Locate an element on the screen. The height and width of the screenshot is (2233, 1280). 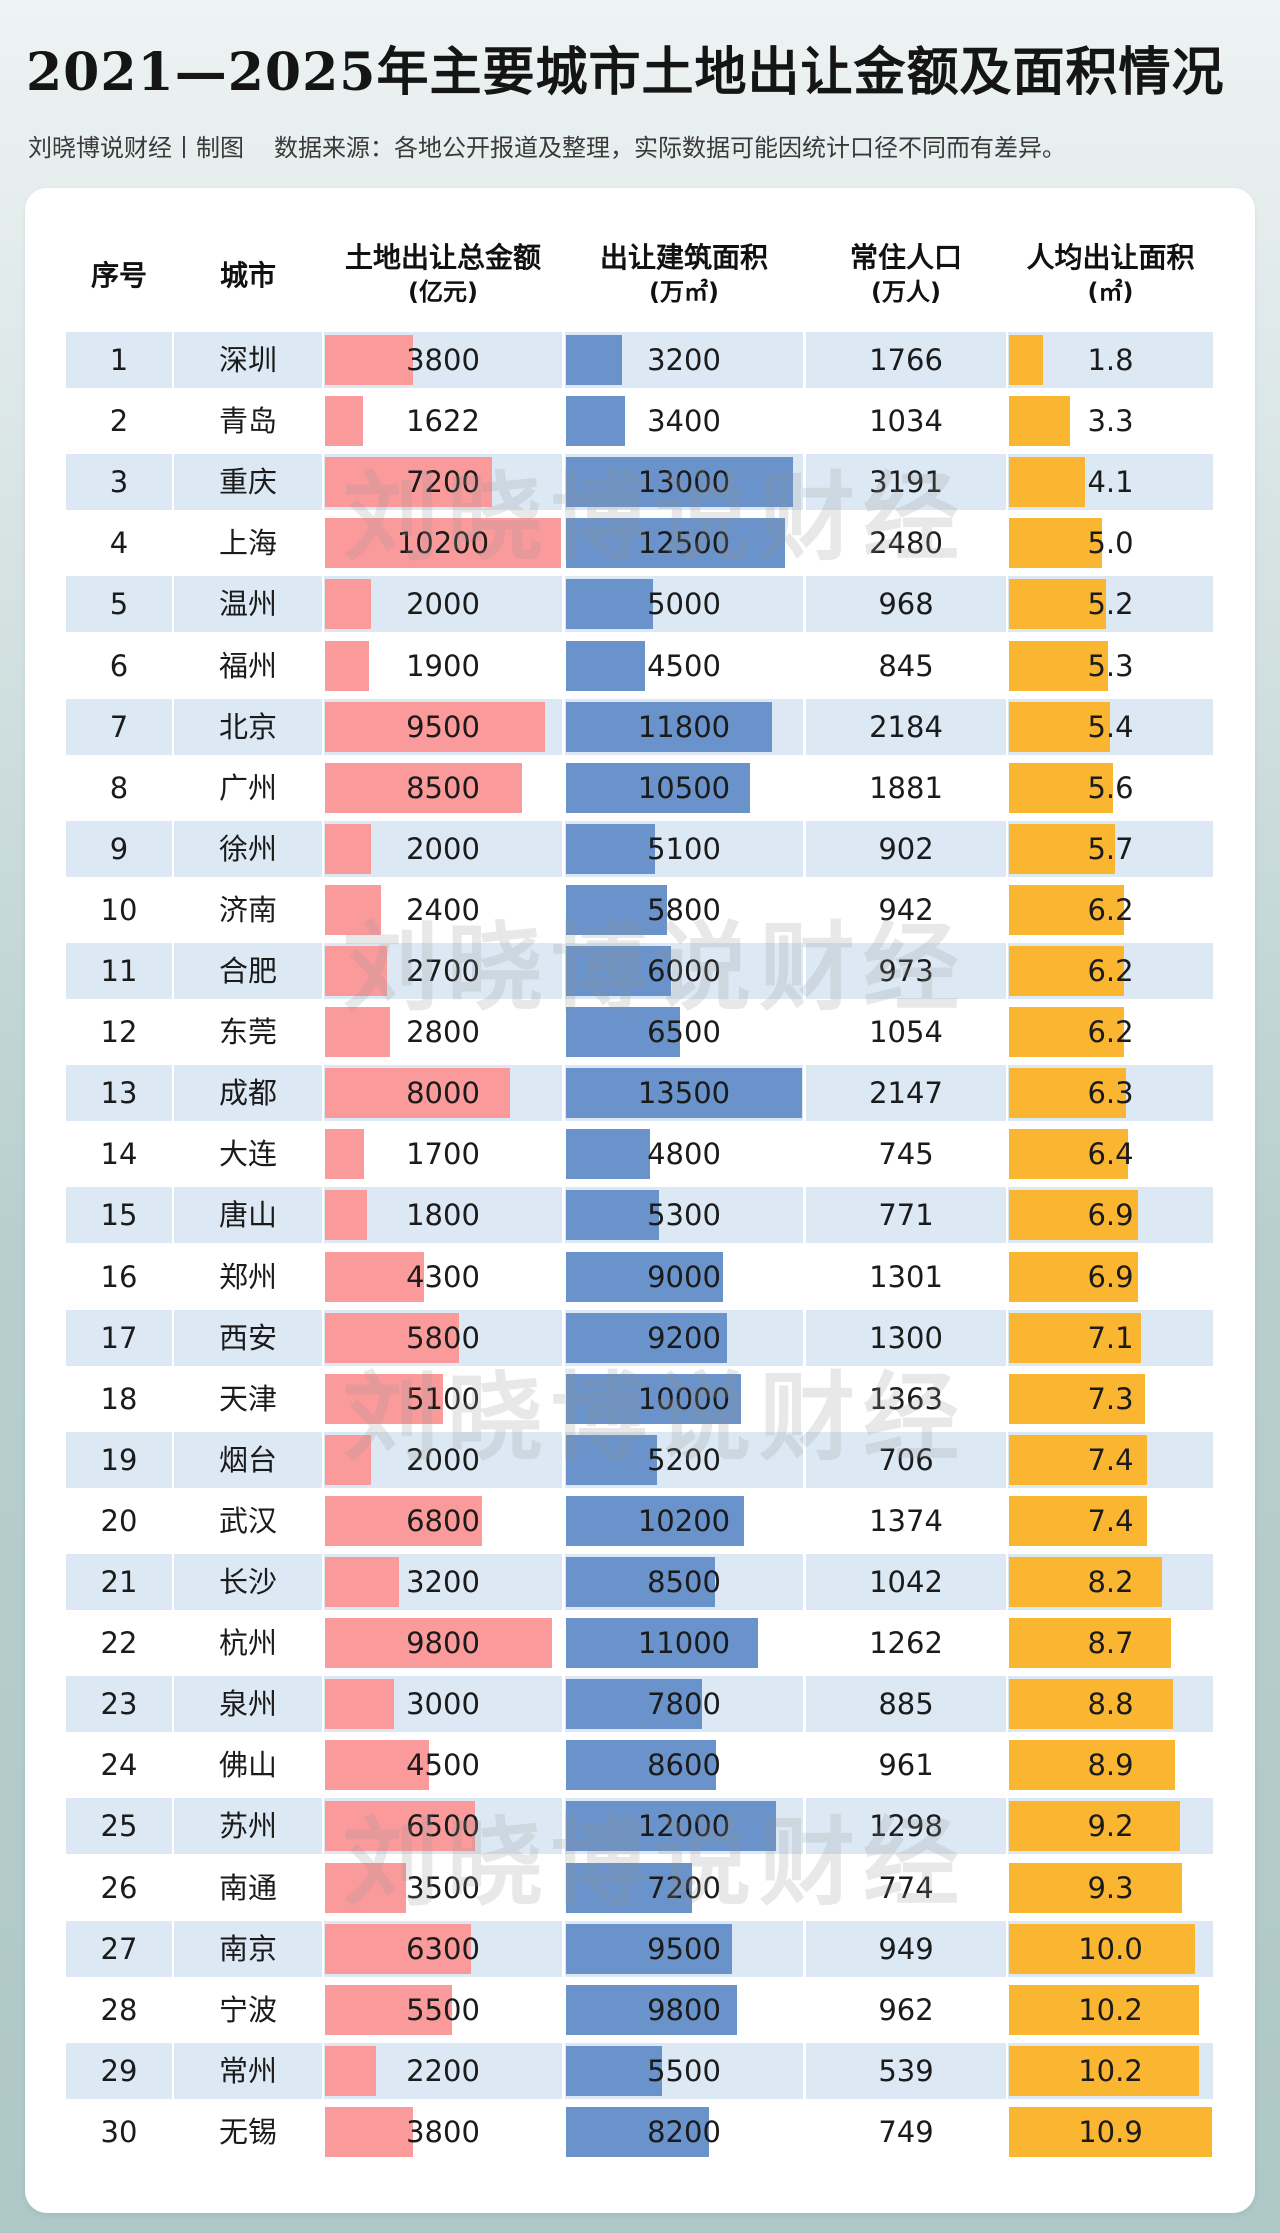
col-header-population: 常住人口 (万人) is located at coordinates (906, 274).